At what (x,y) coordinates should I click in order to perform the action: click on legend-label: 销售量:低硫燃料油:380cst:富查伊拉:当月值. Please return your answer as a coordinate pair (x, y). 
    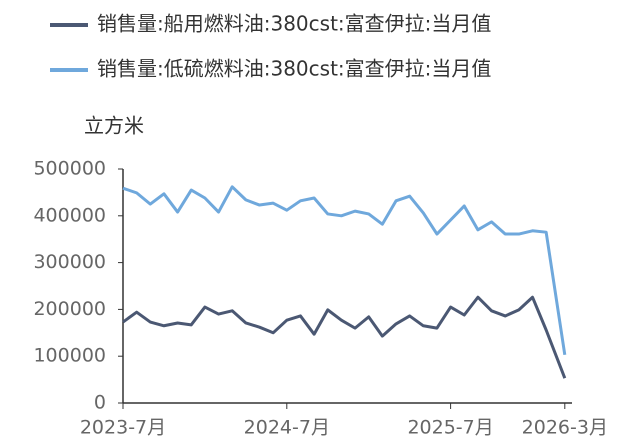
    Looking at the image, I should click on (294, 69).